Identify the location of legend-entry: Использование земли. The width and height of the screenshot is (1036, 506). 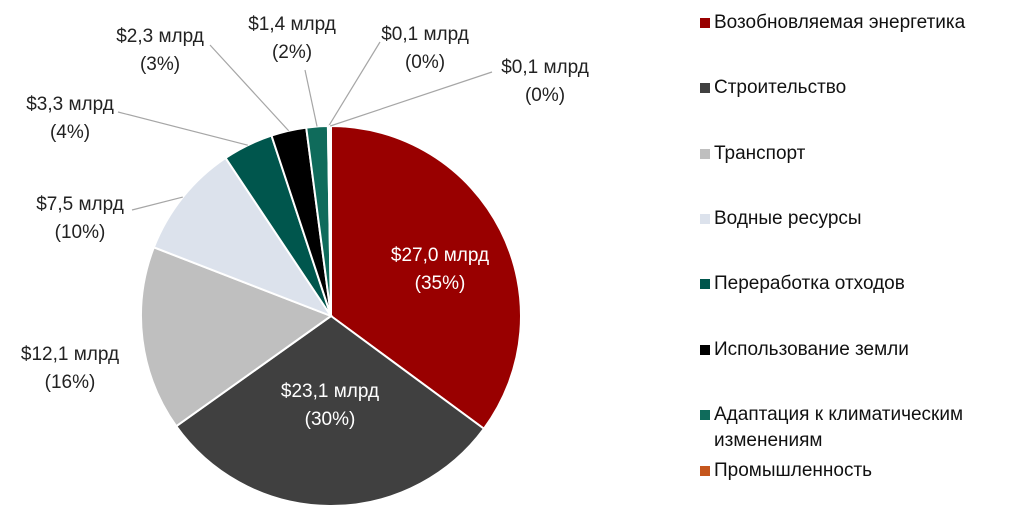
(865, 350).